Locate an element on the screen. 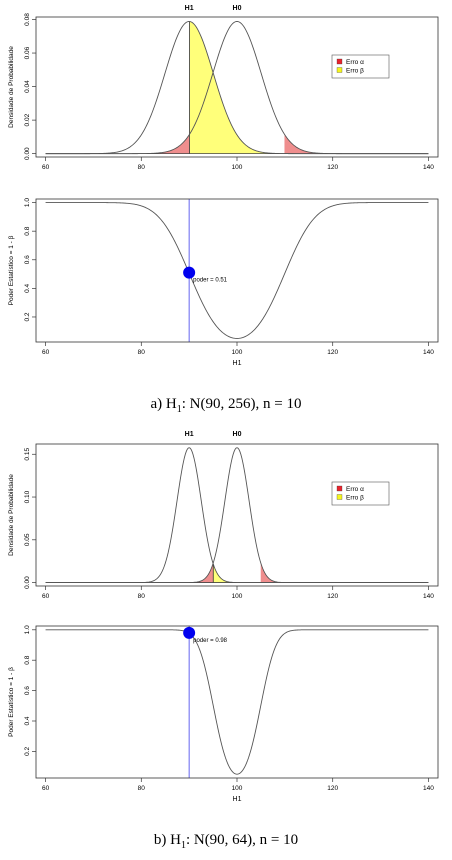 This screenshot has height=860, width=452. y-tick-label-1: 0.02 is located at coordinates (27, 119).